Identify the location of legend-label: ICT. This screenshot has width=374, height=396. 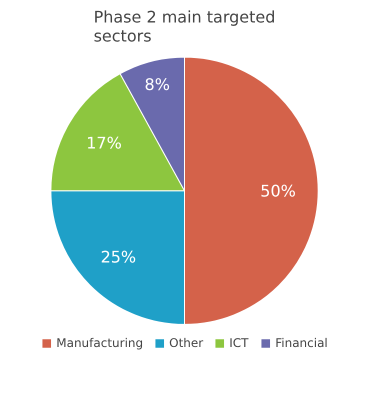
(239, 343).